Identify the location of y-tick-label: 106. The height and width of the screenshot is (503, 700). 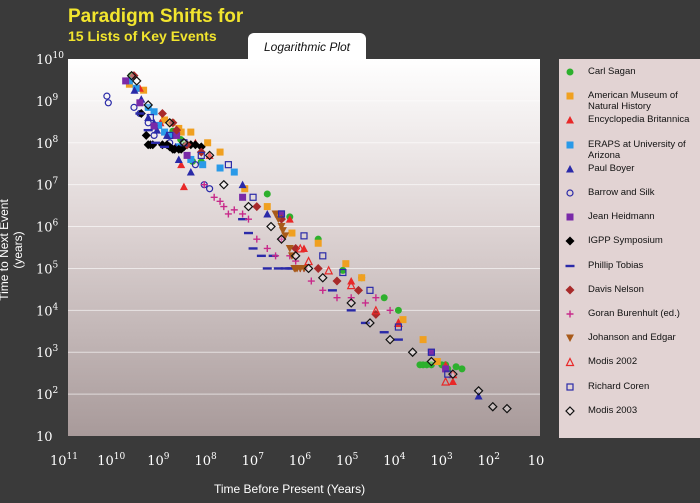
(47, 227).